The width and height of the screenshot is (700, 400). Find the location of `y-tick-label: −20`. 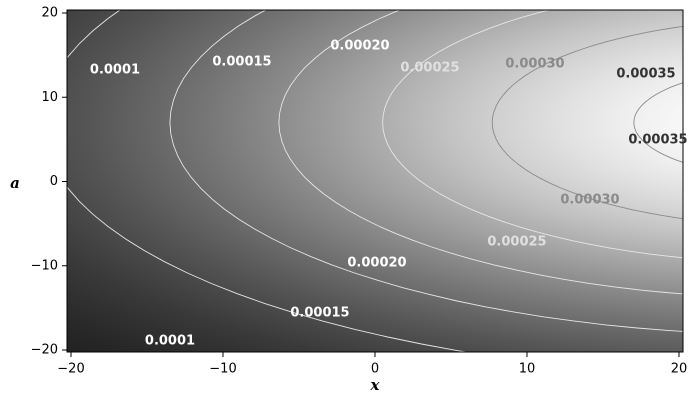

y-tick-label: −20 is located at coordinates (44, 350).